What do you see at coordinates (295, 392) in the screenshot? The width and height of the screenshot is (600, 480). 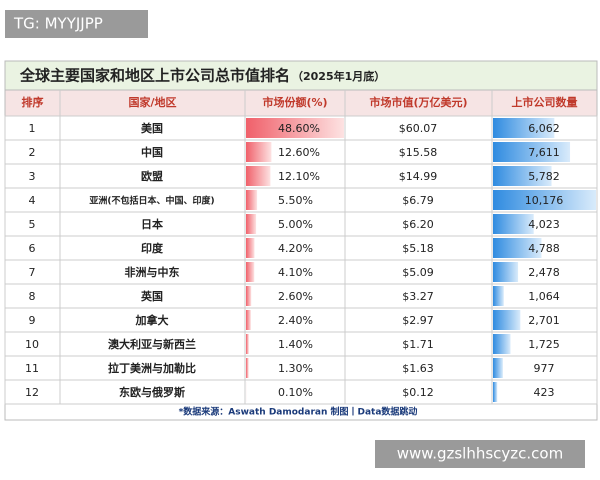 I see `share-cell: 0.10%` at bounding box center [295, 392].